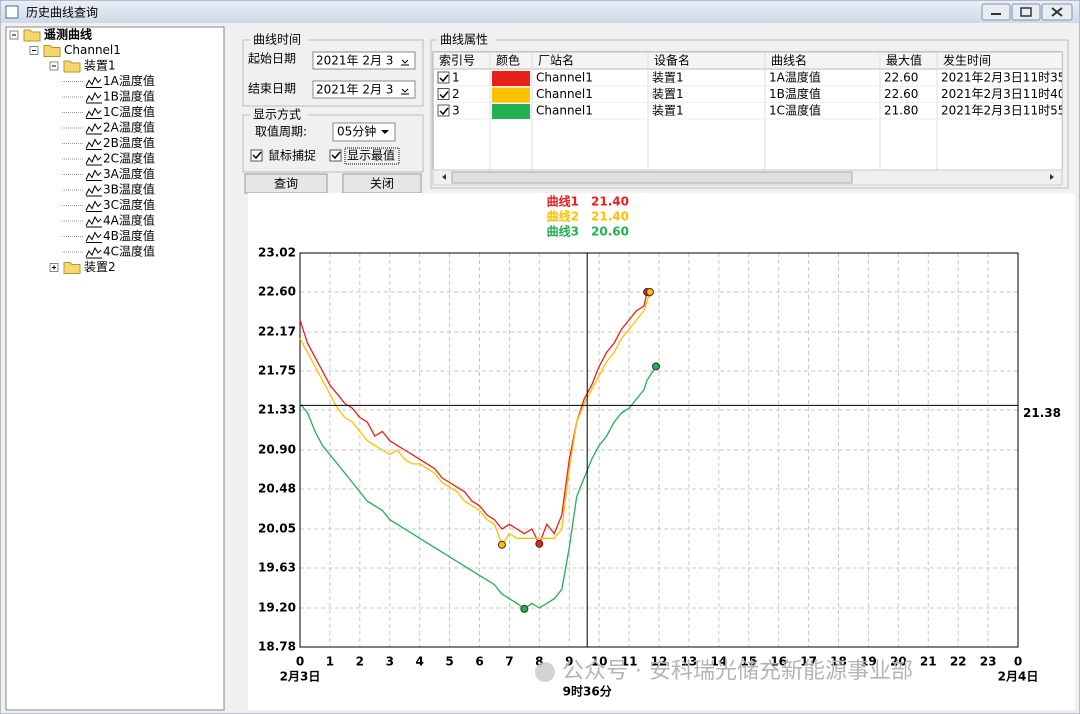  Describe the element at coordinates (129, 235) in the screenshot. I see `tree-label: 4B温度值` at that location.